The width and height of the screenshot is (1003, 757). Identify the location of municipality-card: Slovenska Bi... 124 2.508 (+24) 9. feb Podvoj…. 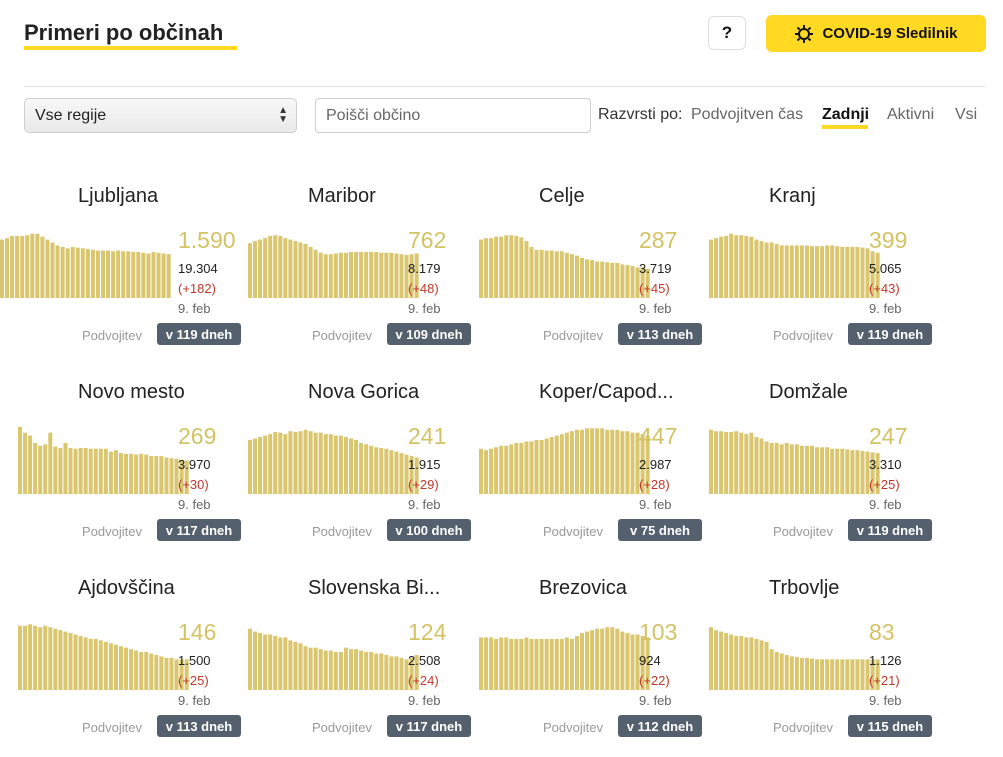
(350, 667).